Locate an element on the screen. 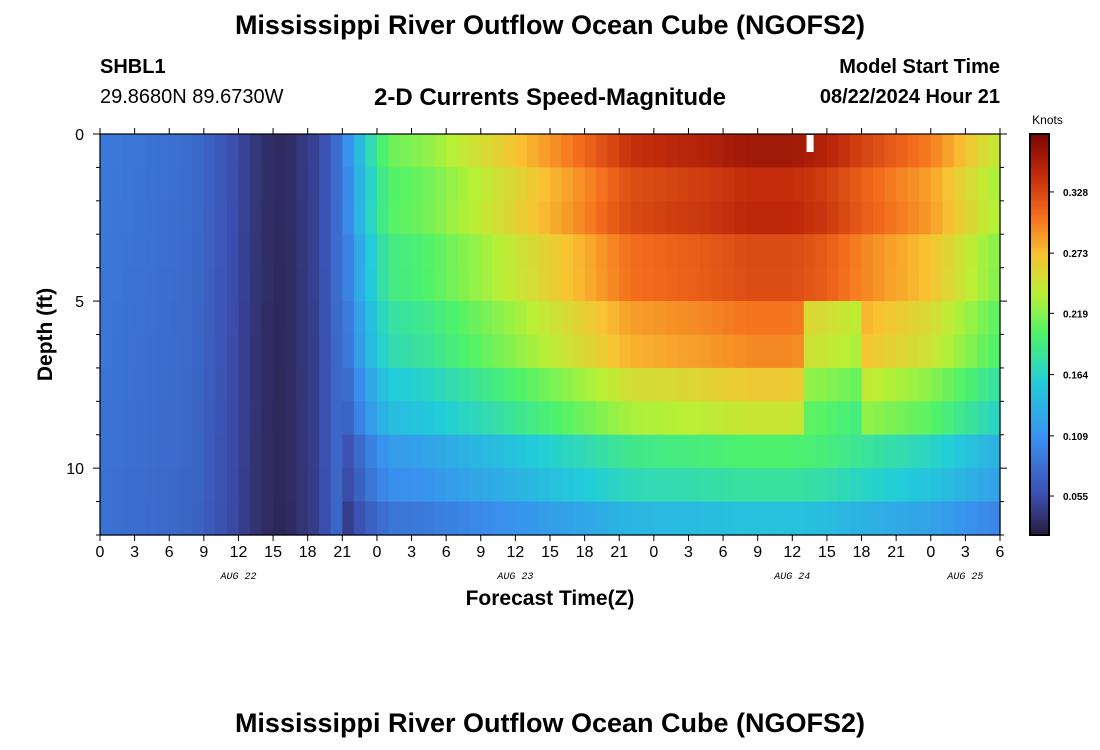  colorbar-tick-label: 0.328 is located at coordinates (1075, 193).